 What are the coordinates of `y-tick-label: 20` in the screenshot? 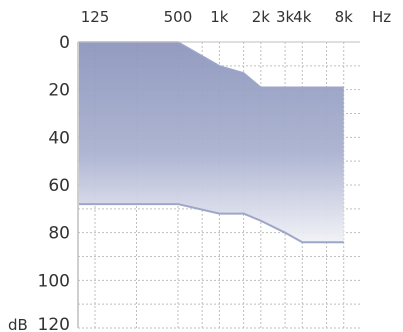 It's located at (59, 91).